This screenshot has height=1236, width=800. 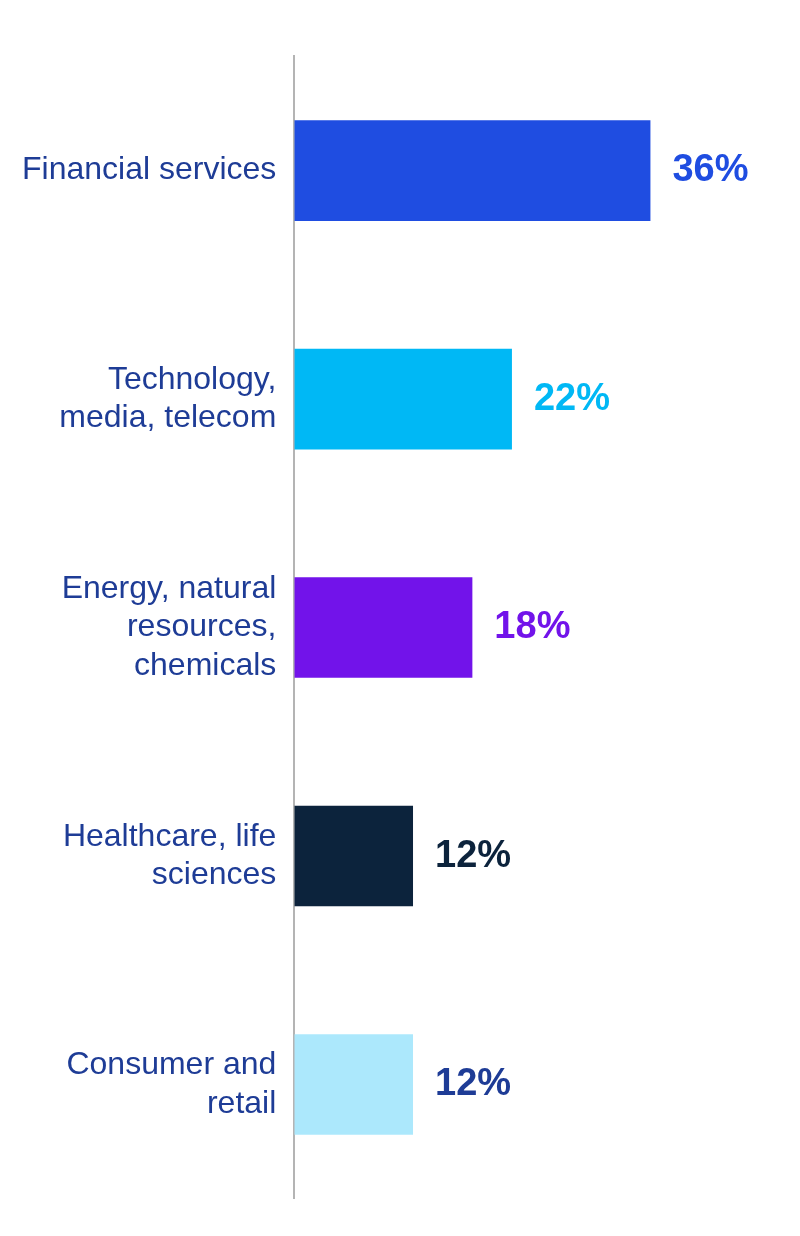 What do you see at coordinates (169, 854) in the screenshot?
I see `y-tick-label: Healthcare, life sciences` at bounding box center [169, 854].